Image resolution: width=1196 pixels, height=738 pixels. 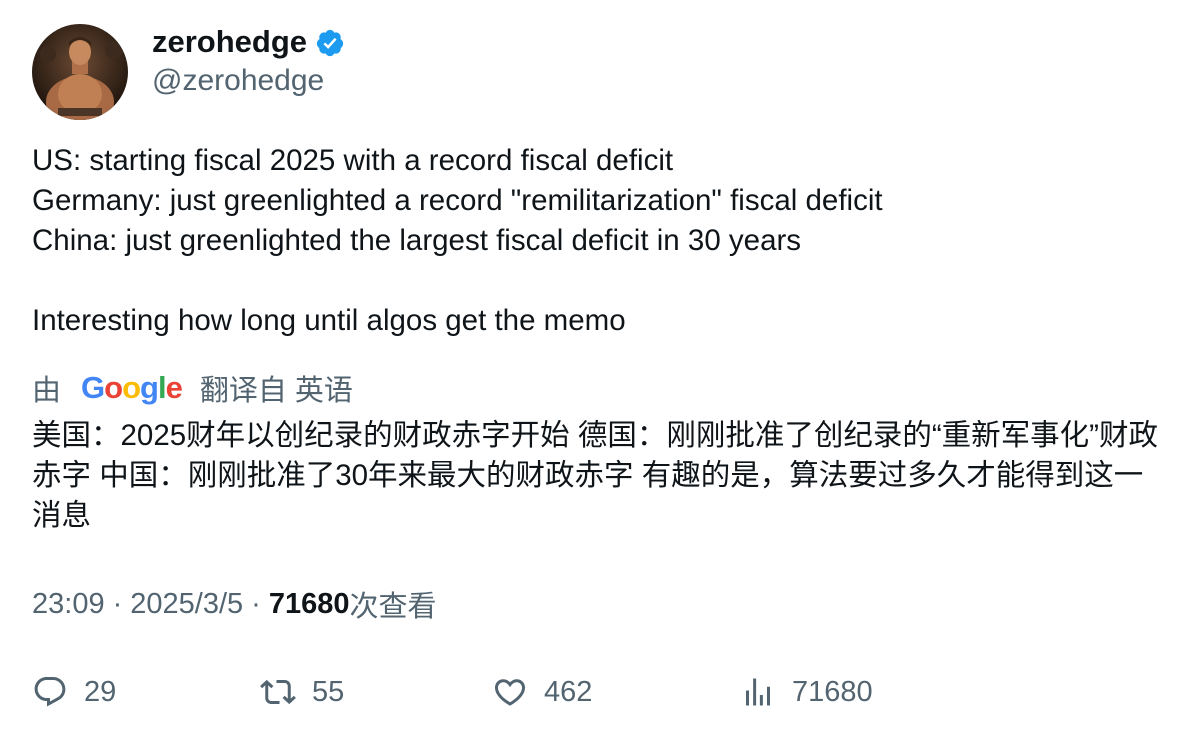 What do you see at coordinates (758, 692) in the screenshot?
I see `views-chart-icon` at bounding box center [758, 692].